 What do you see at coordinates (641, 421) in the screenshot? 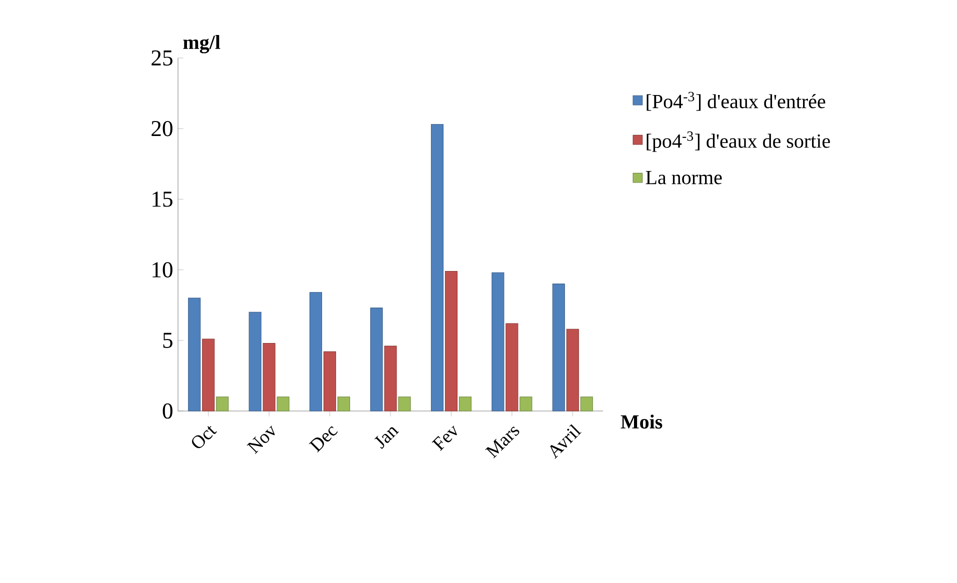
I see `x-axis-title: Mois` at bounding box center [641, 421].